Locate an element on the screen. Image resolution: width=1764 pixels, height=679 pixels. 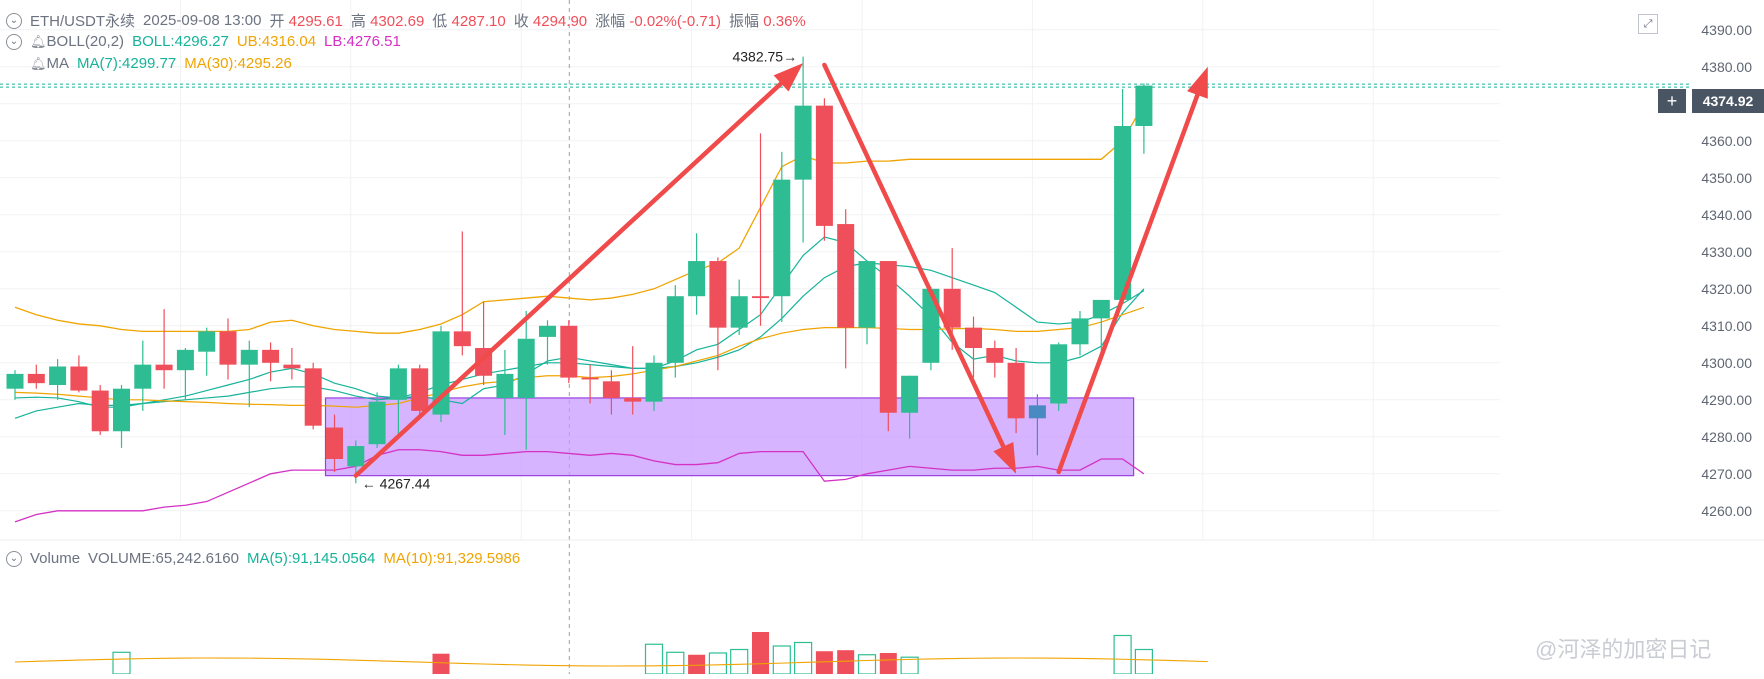
change-label: 涨幅 is located at coordinates (610, 21).